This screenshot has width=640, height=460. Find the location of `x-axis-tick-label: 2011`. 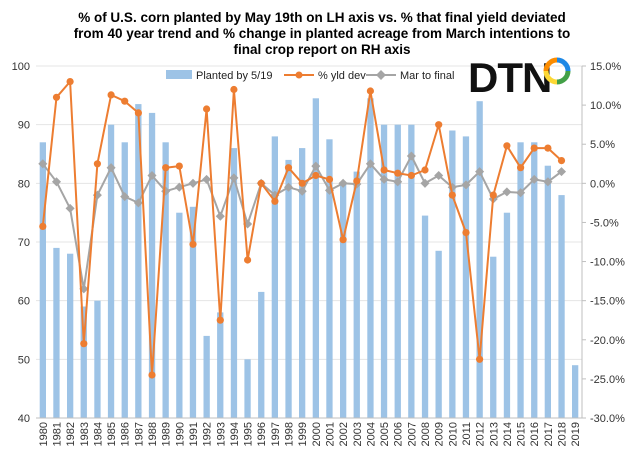

x-axis-tick-label: 2011 is located at coordinates (467, 434).